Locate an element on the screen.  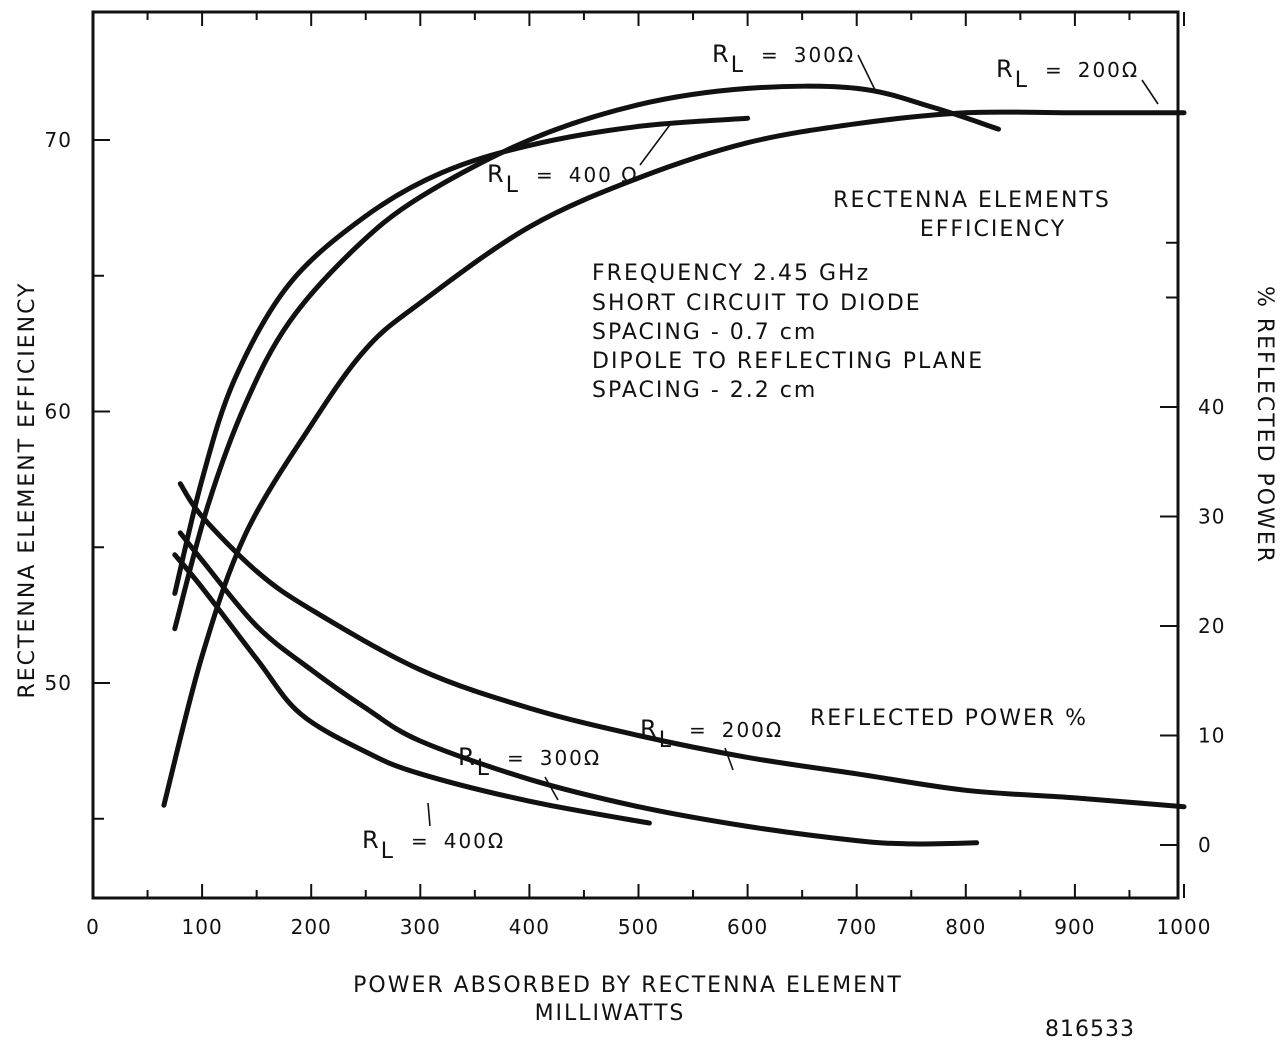
label-top-300: RL = 300Ω is located at coordinates (783, 59).